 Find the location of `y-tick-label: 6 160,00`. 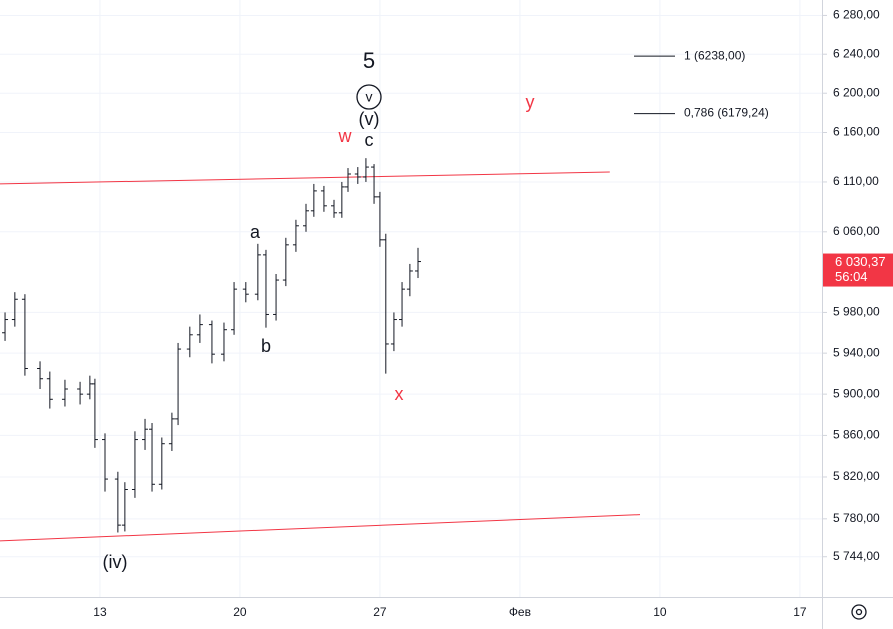

y-tick-label: 6 160,00 is located at coordinates (856, 132).